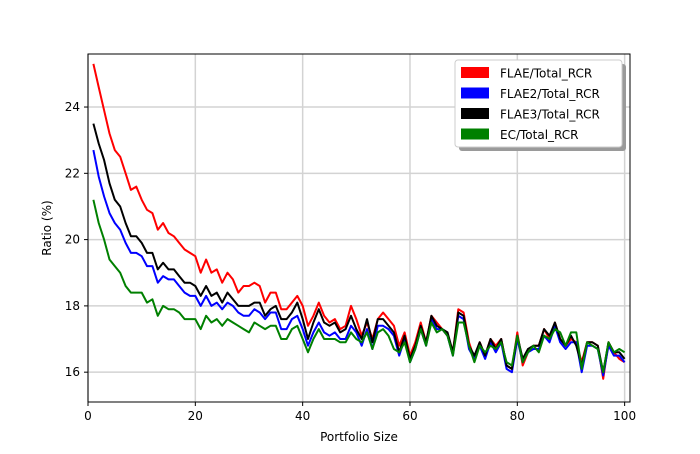 The image size is (700, 454). What do you see at coordinates (72, 240) in the screenshot?
I see `y-tick-label: 20` at bounding box center [72, 240].